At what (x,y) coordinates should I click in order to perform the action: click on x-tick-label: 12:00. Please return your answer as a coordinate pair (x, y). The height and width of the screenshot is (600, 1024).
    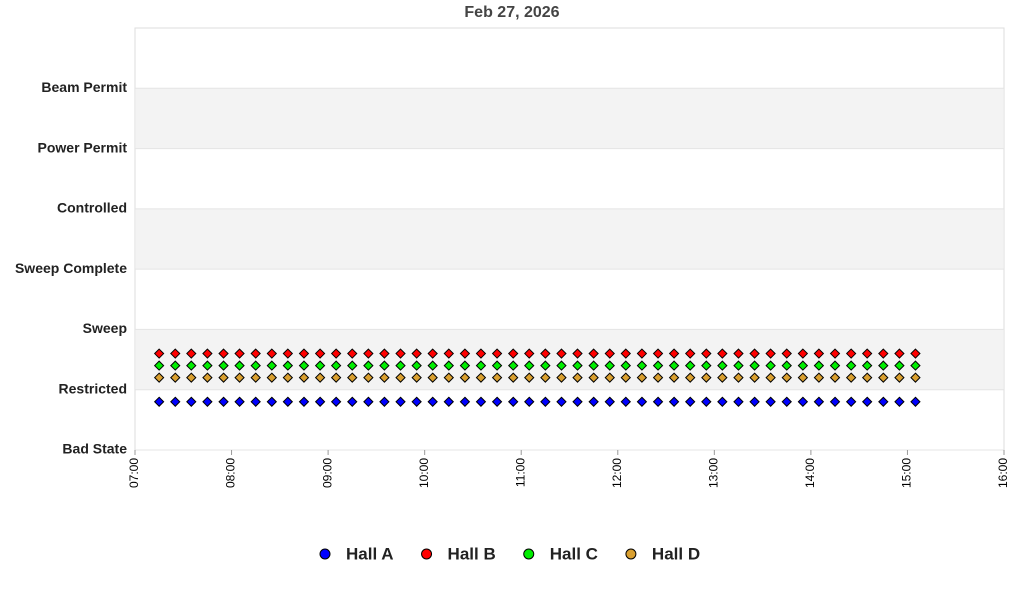
    Looking at the image, I should click on (617, 473).